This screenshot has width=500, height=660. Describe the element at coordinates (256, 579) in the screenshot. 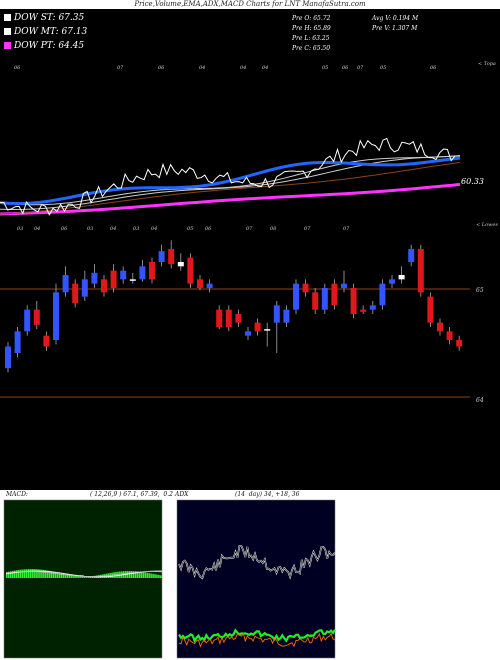

I see `adx-svg` at that location.